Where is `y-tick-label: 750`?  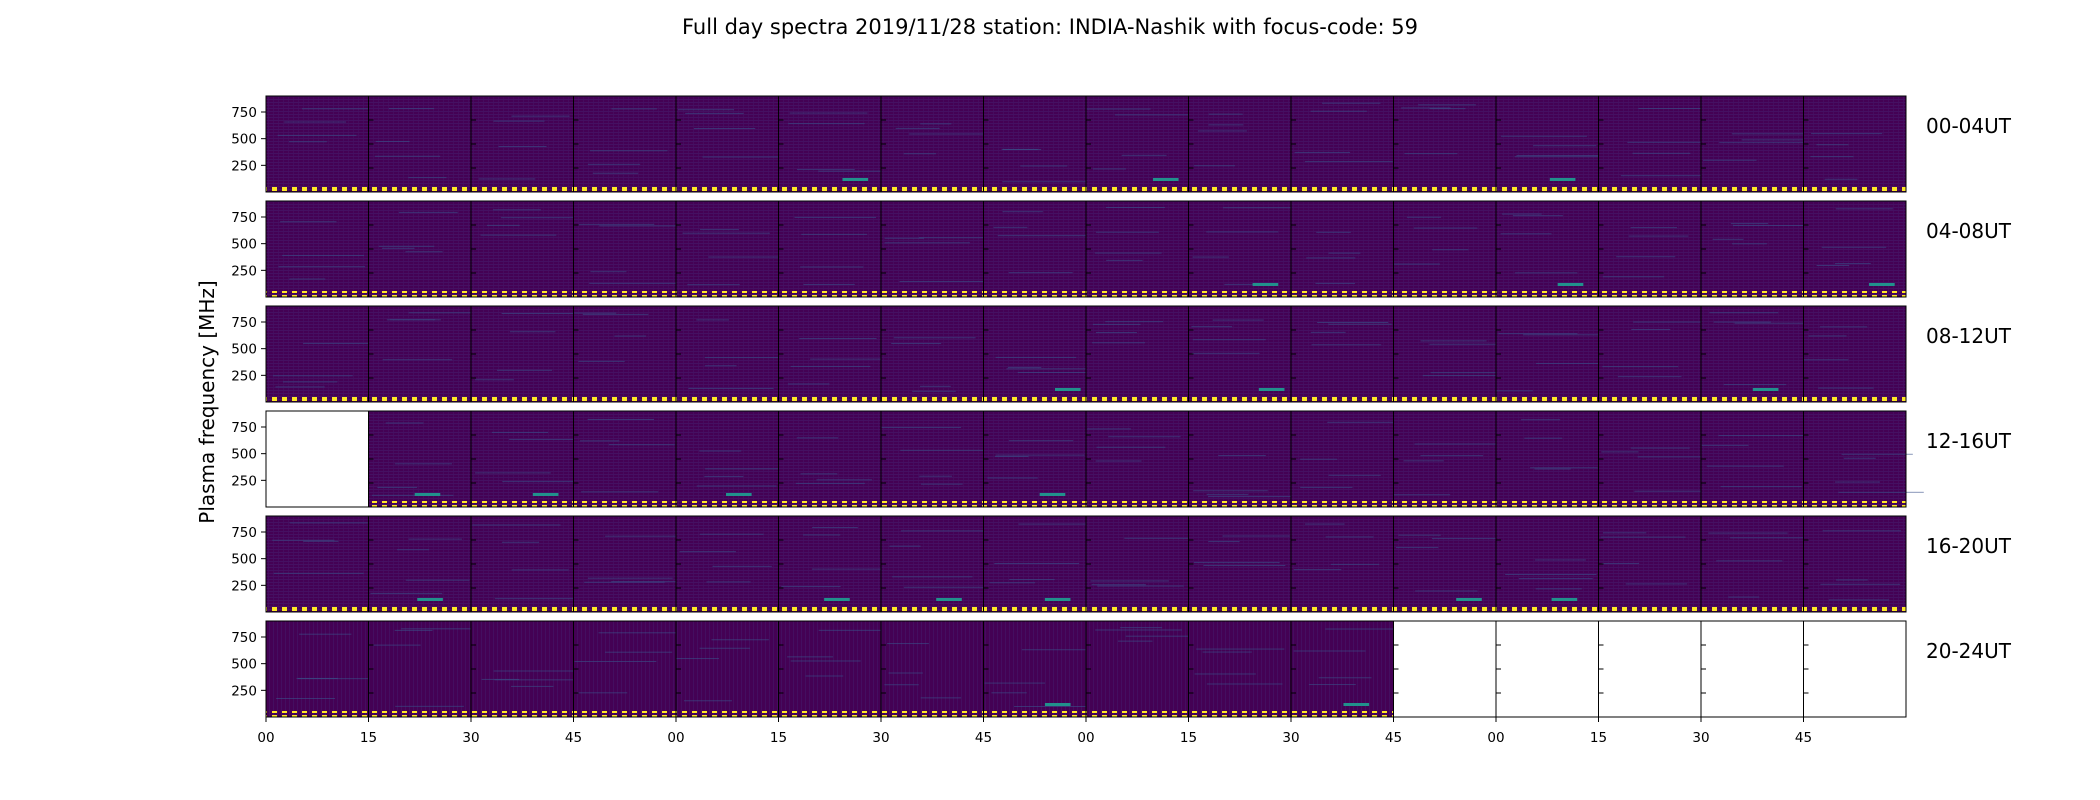 y-tick-label: 750 is located at coordinates (244, 218).